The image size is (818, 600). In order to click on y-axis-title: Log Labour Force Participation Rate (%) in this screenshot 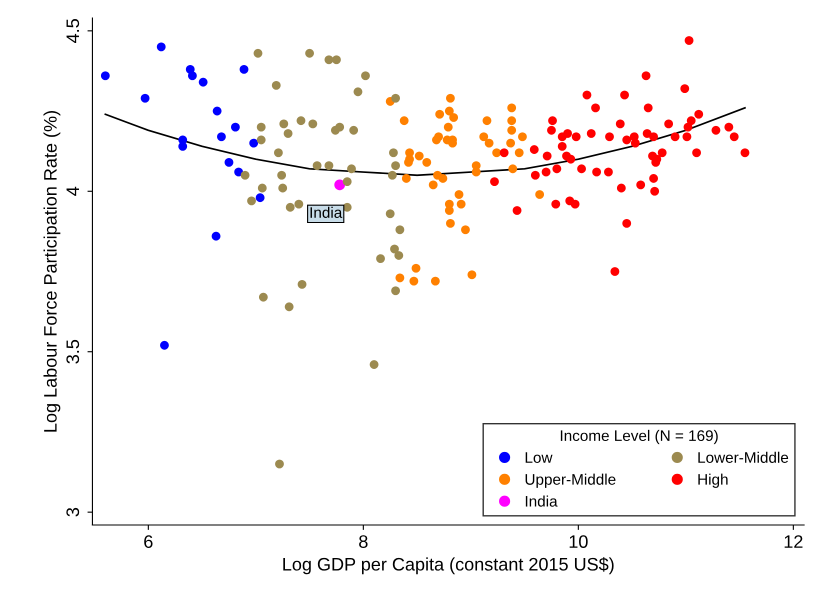, I will do `click(51, 271)`.